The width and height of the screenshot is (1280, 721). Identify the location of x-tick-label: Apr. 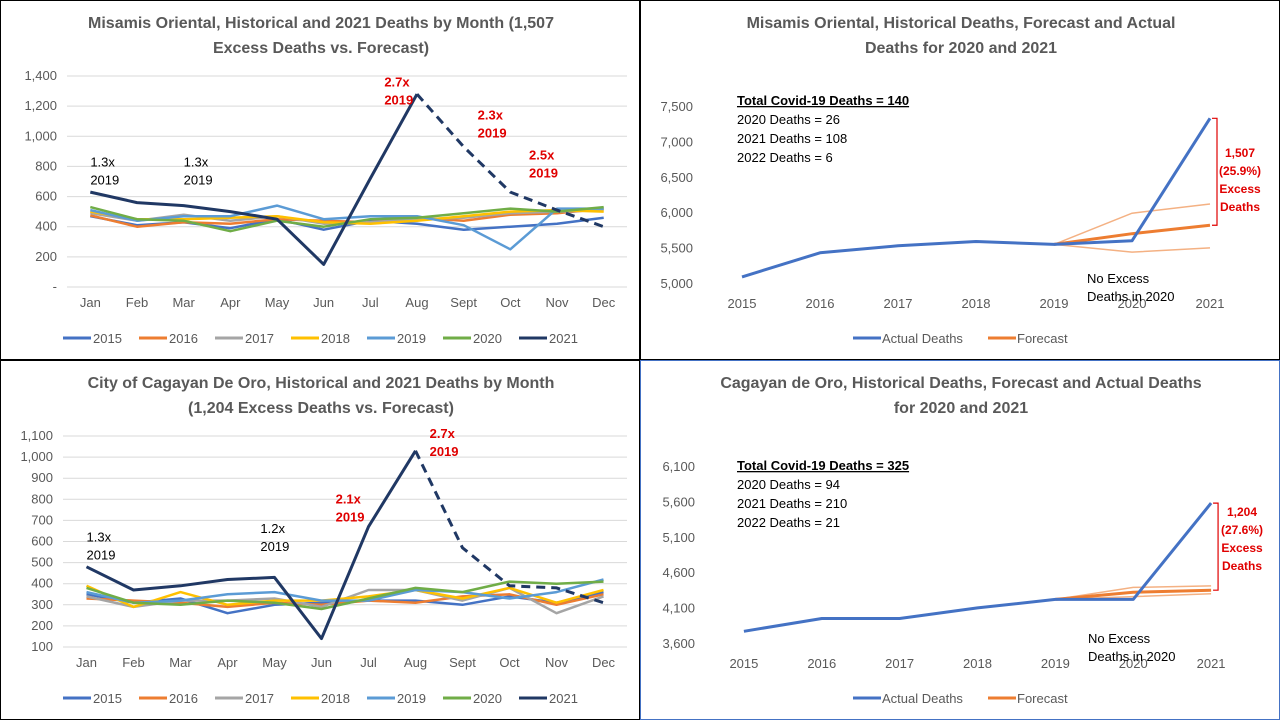
(230, 302).